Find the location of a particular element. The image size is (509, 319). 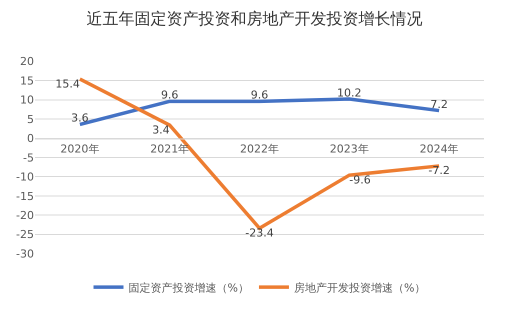

x-tick-label: 2024年 is located at coordinates (439, 149).